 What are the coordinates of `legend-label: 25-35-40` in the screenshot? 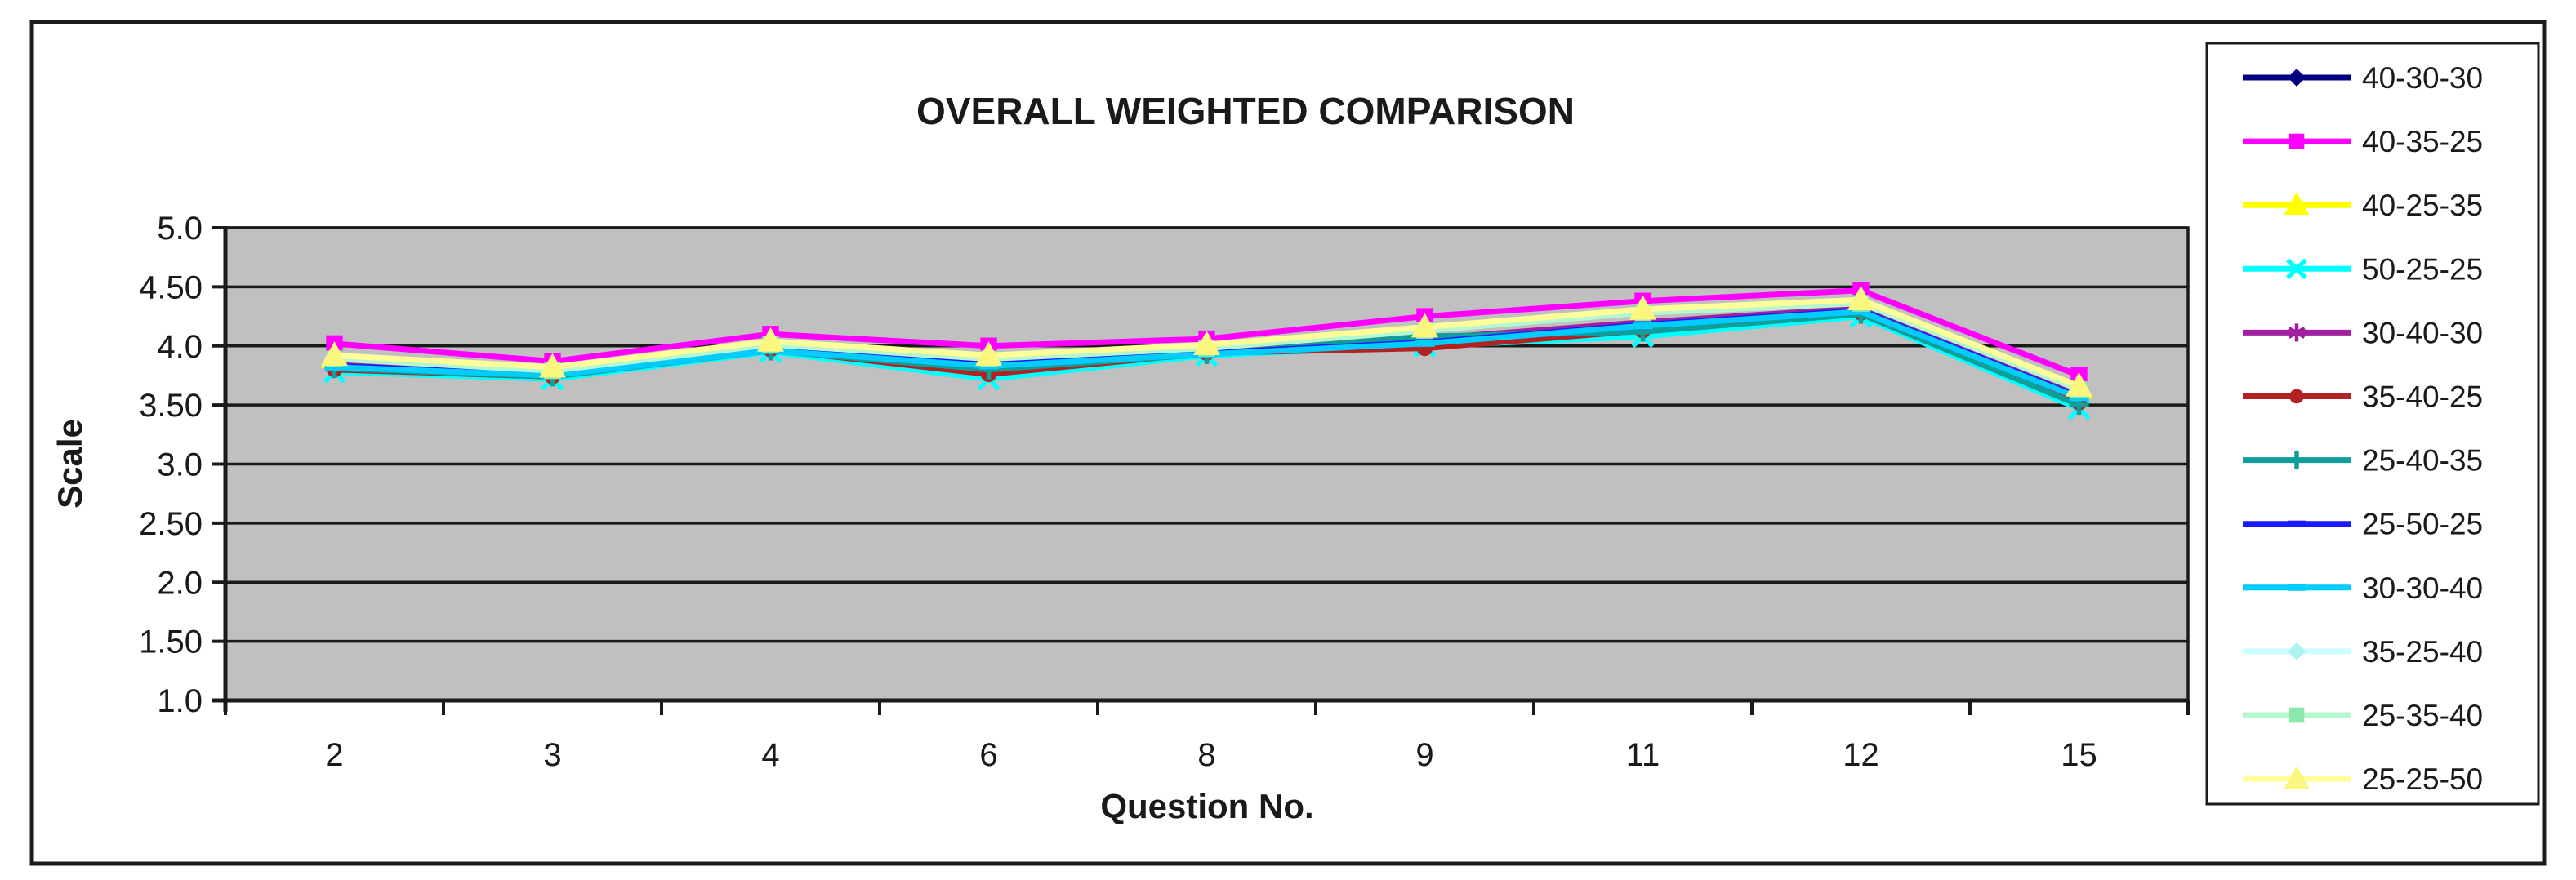 It's located at (2422, 716).